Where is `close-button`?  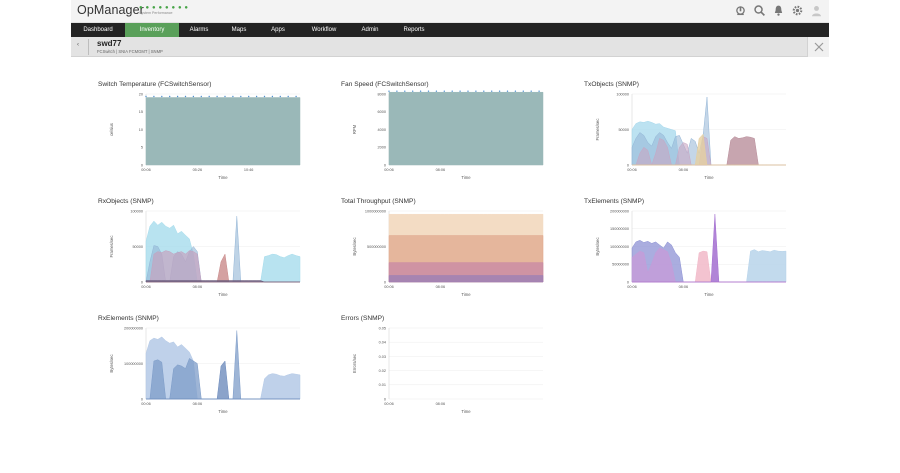
close-button is located at coordinates (818, 47).